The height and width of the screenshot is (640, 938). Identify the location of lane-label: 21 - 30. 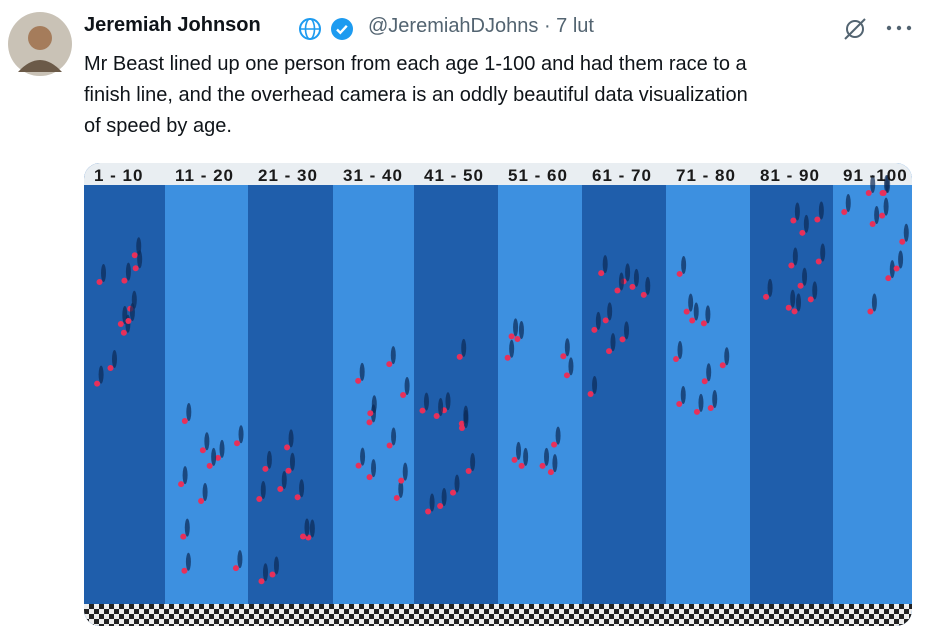
(288, 175).